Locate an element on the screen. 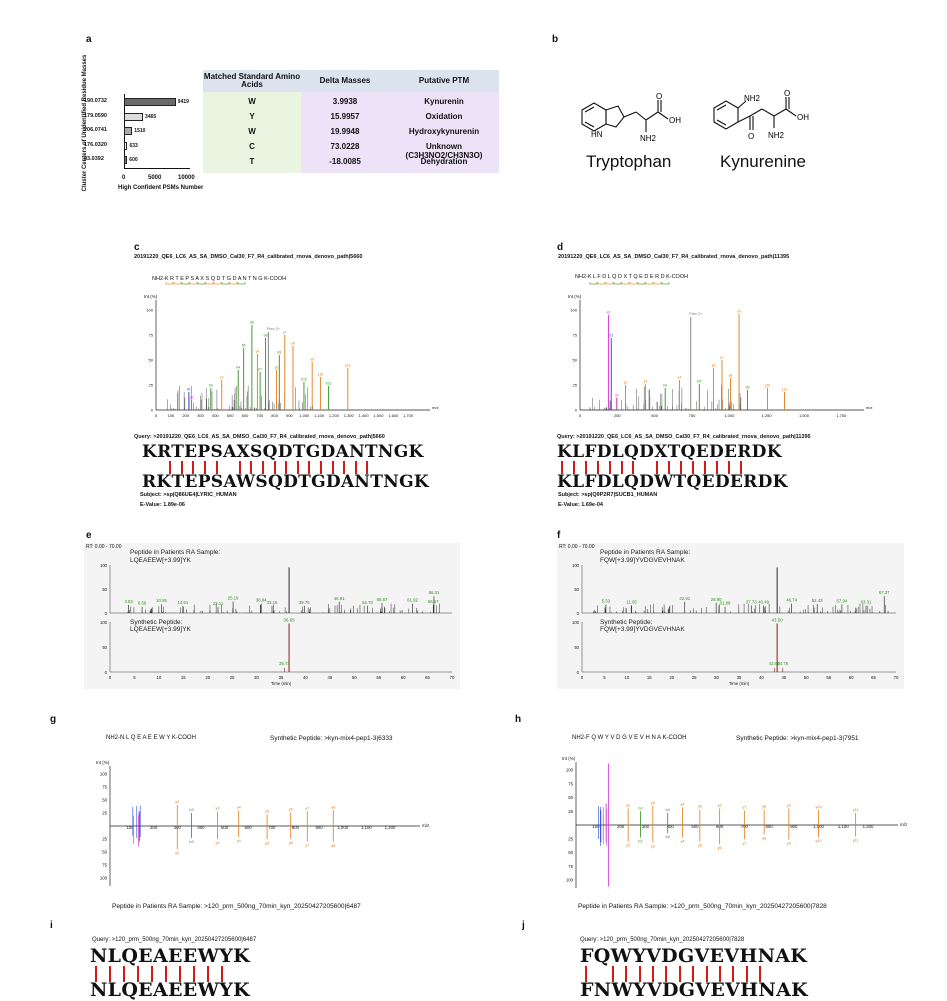  panel-d-seq-bottom: KLFDLQDWTQEDERDK is located at coordinates (672, 482).